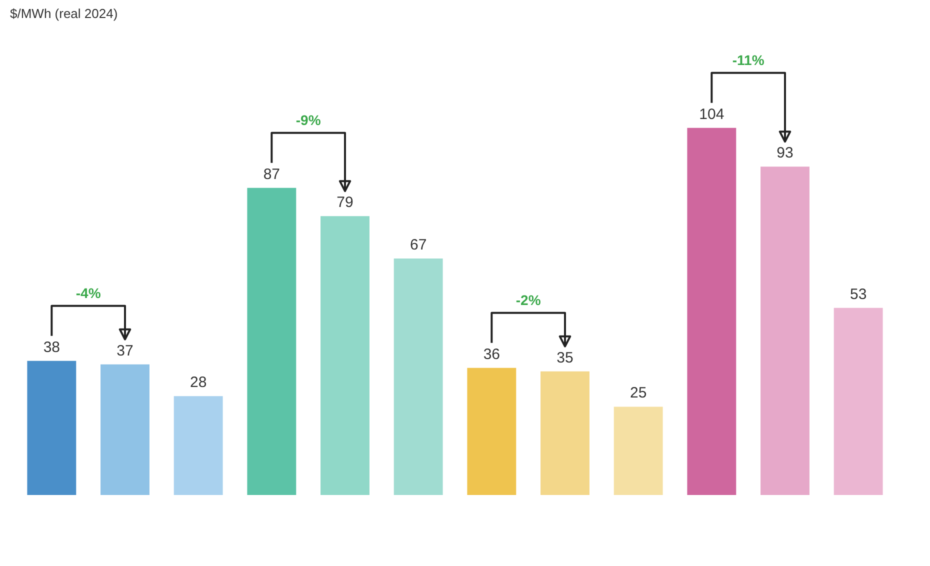 The image size is (930, 566). What do you see at coordinates (418, 245) in the screenshot?
I see `data-label: 67` at bounding box center [418, 245].